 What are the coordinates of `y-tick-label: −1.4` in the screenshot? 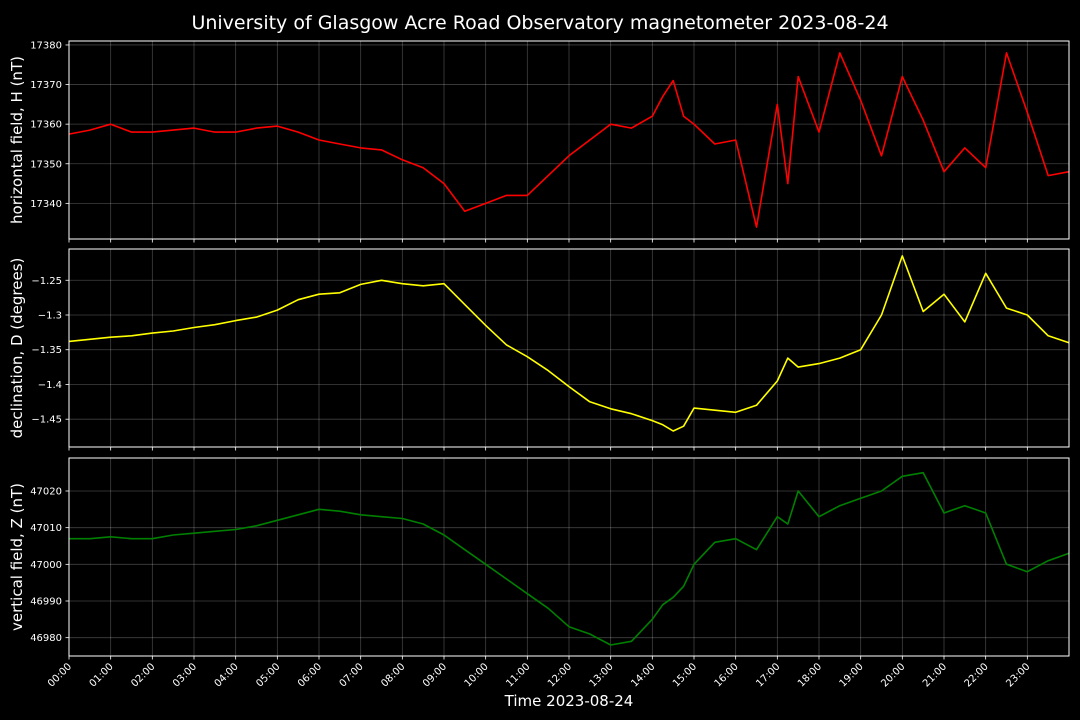 It's located at (50, 385).